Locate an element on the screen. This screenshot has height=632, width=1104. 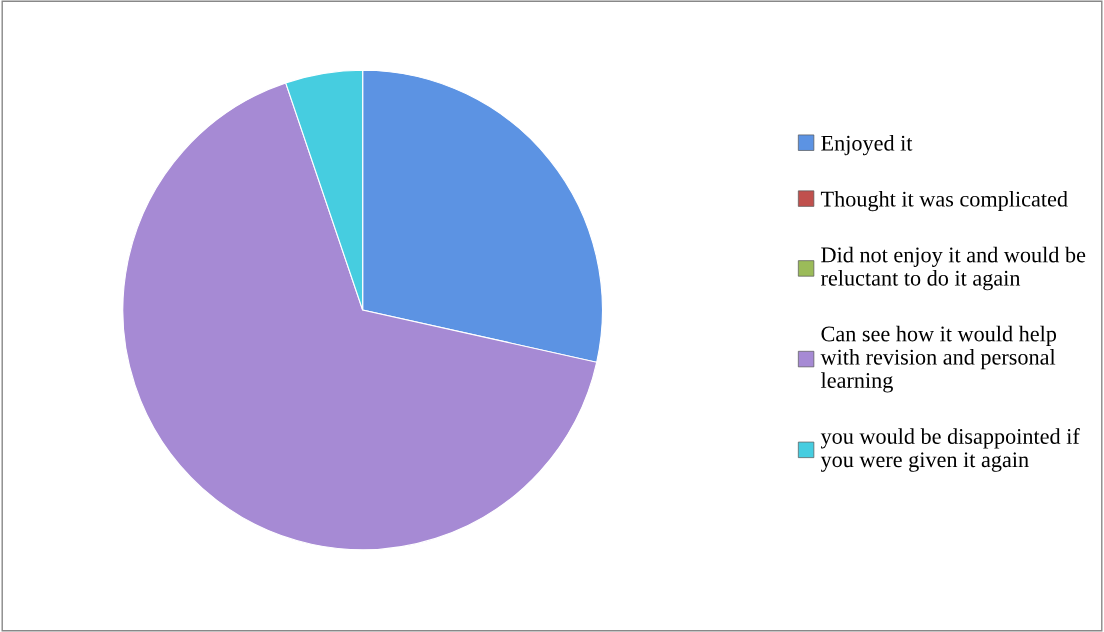
legend-label: Did not enjoy it and would be reluctant to do it again is located at coordinates (953, 268).